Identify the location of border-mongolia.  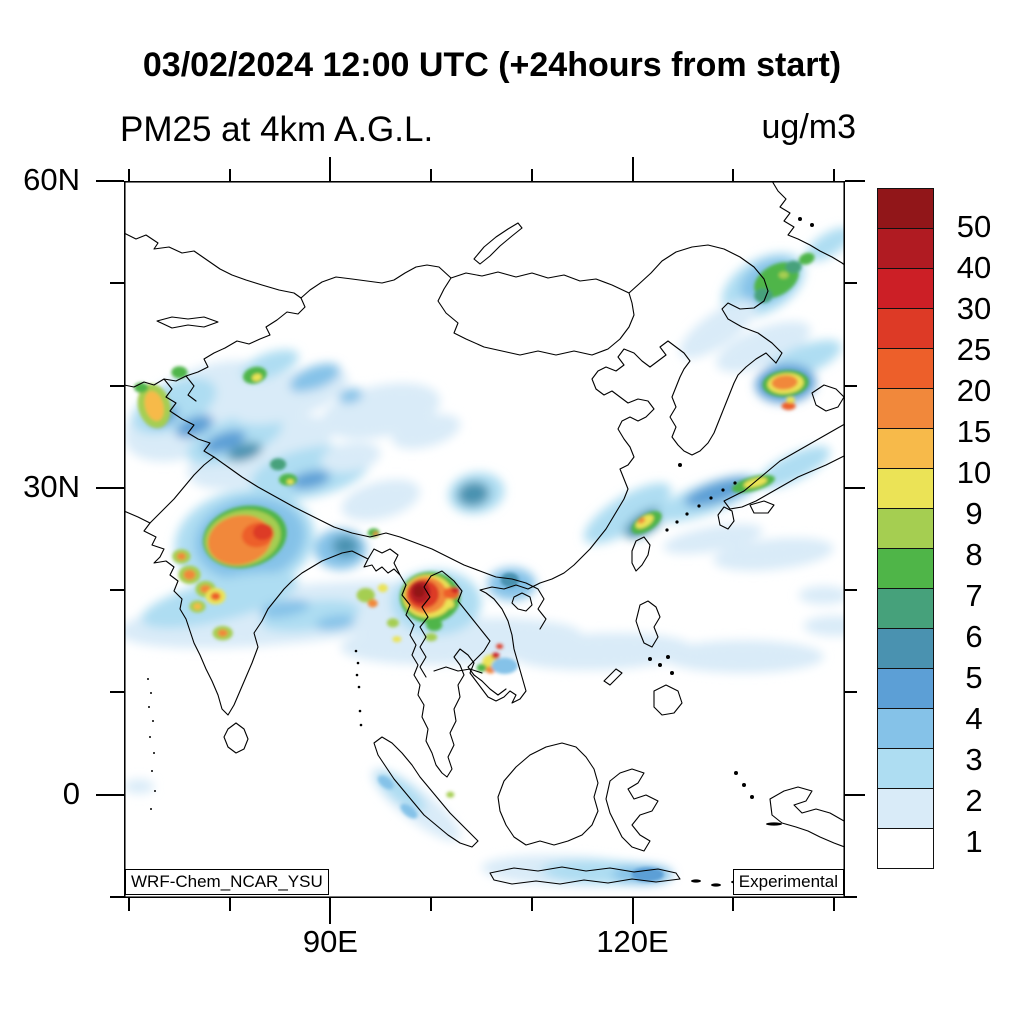
(536, 316).